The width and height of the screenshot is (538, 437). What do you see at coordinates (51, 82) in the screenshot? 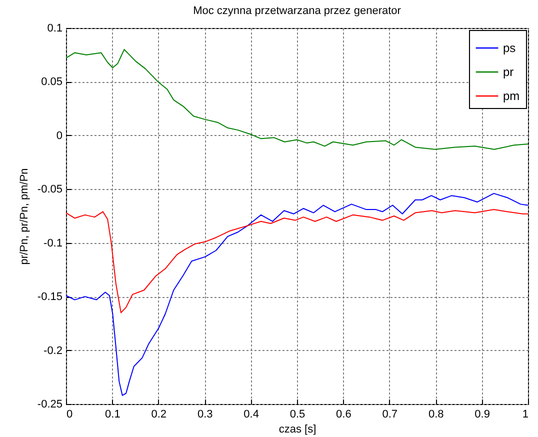
I see `y-tick-label: 0.05` at bounding box center [51, 82].